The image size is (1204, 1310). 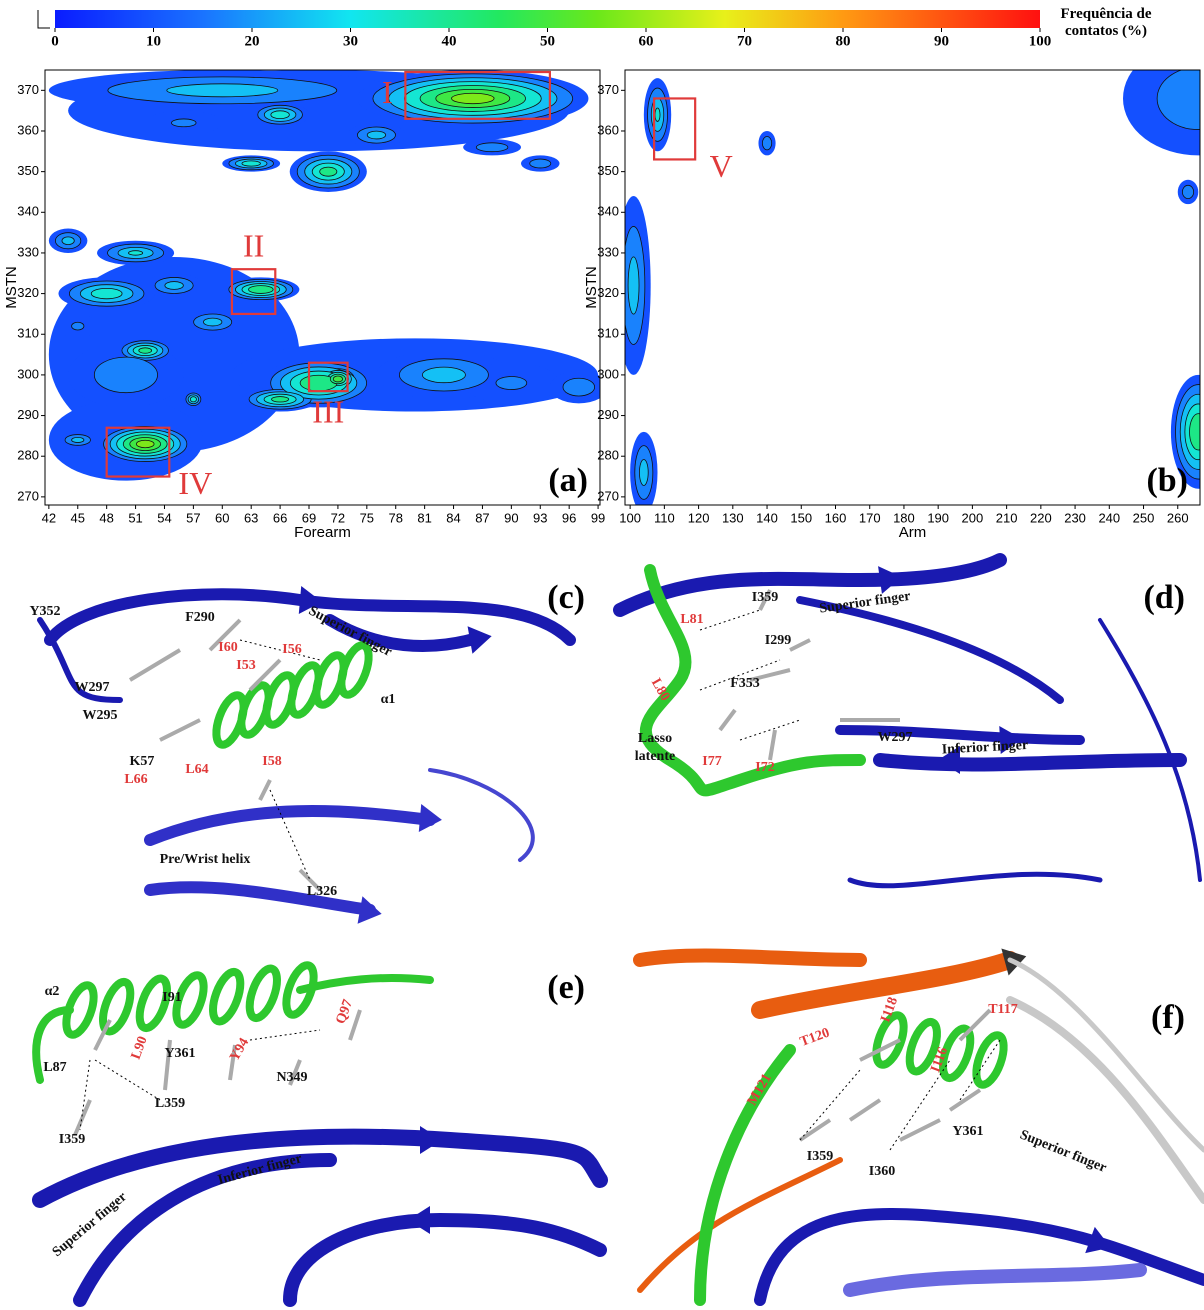 What do you see at coordinates (691, 619) in the screenshot?
I see `residue-label: L81` at bounding box center [691, 619].